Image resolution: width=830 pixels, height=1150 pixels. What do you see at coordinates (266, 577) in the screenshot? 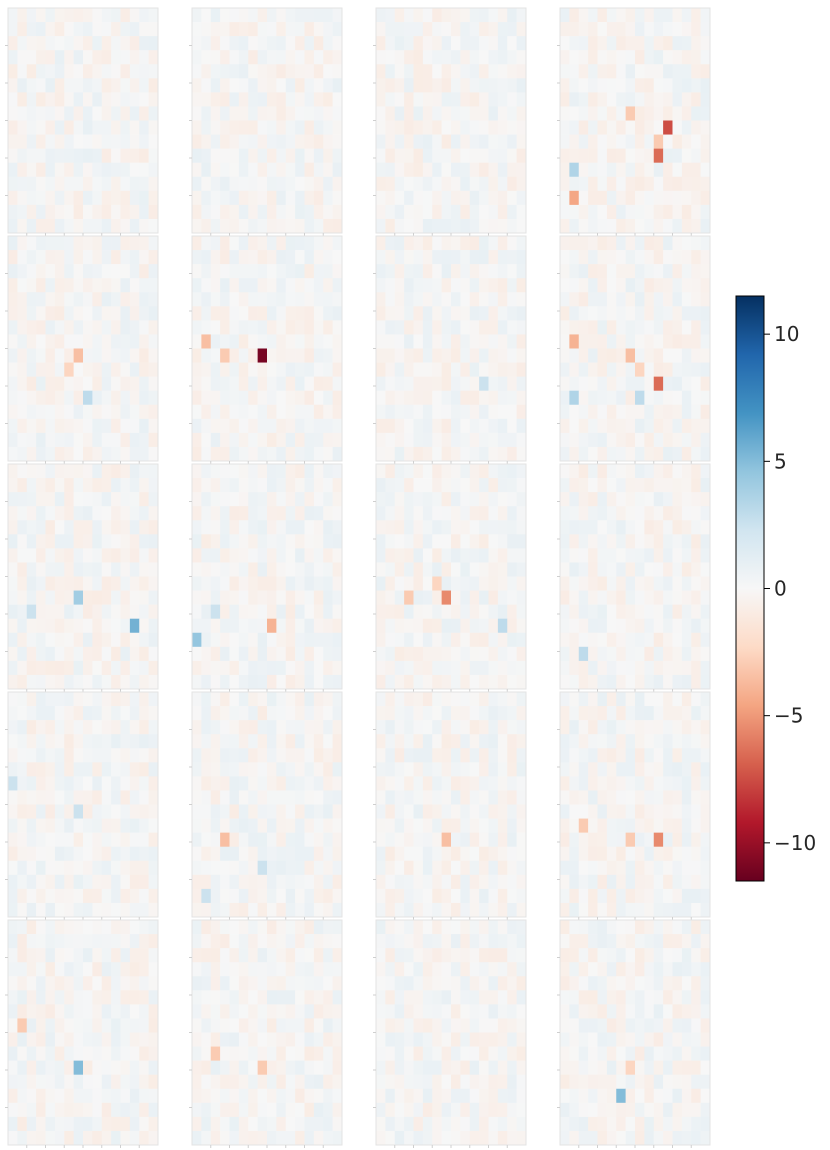
I see `heatmap-panel-r2-c1` at bounding box center [266, 577].